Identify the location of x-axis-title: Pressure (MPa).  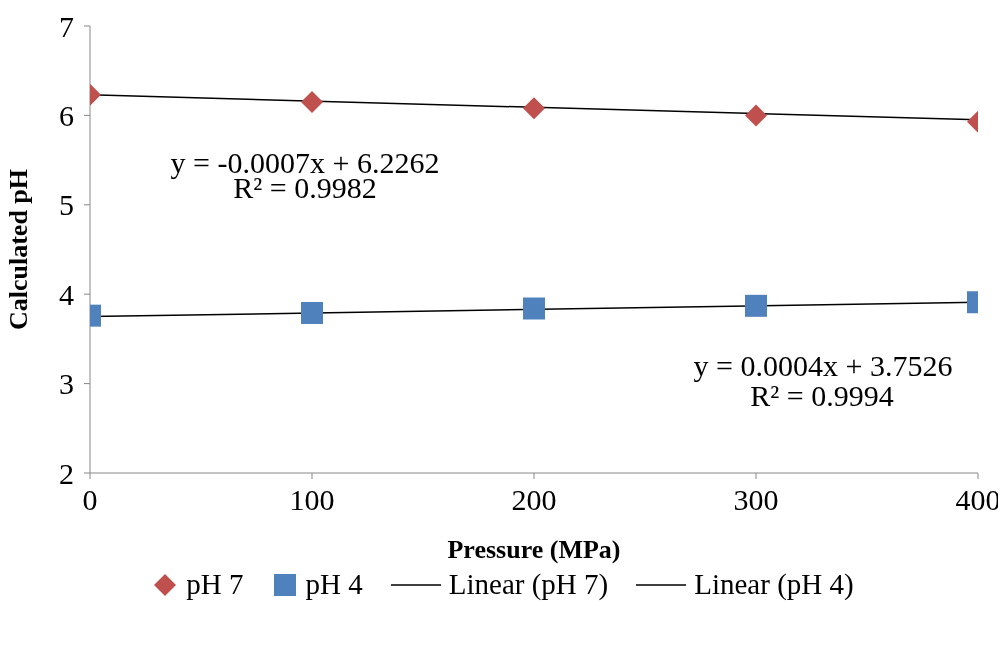
(534, 549).